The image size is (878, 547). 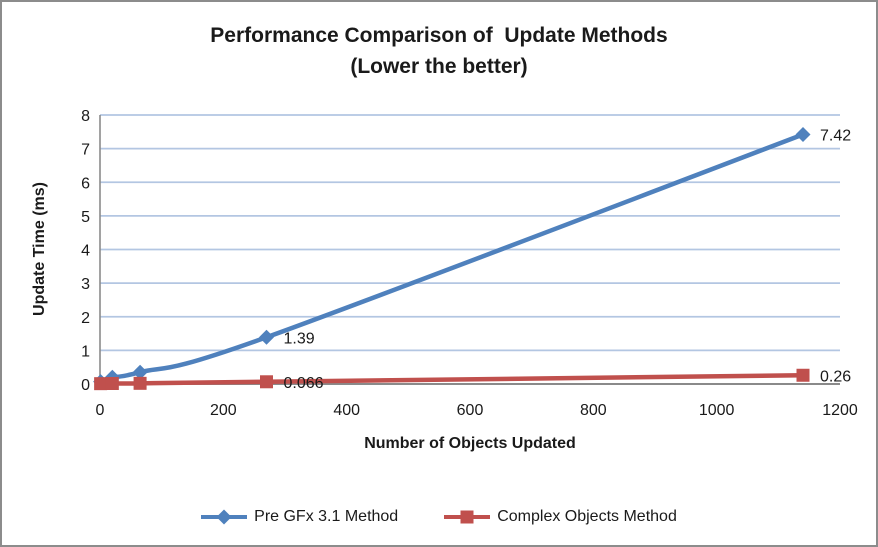 I want to click on legend-swatch-diamond-icon, so click(x=224, y=517).